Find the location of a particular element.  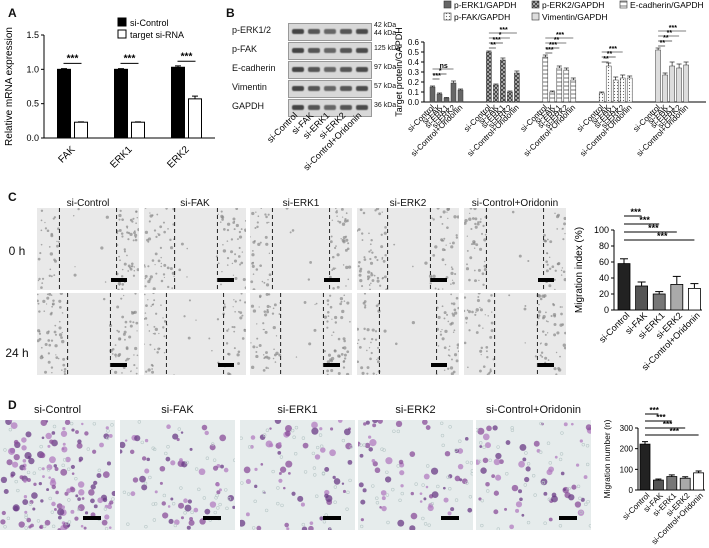

sig-label: ** is located at coordinates (666, 38).